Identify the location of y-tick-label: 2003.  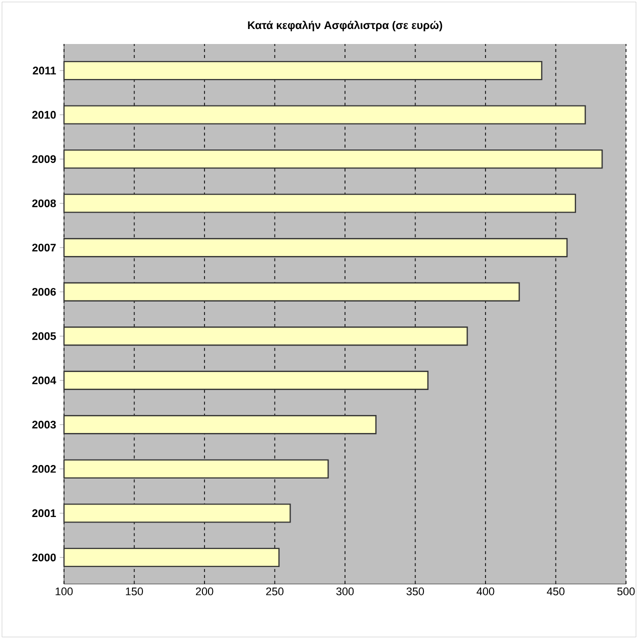
(44, 424).